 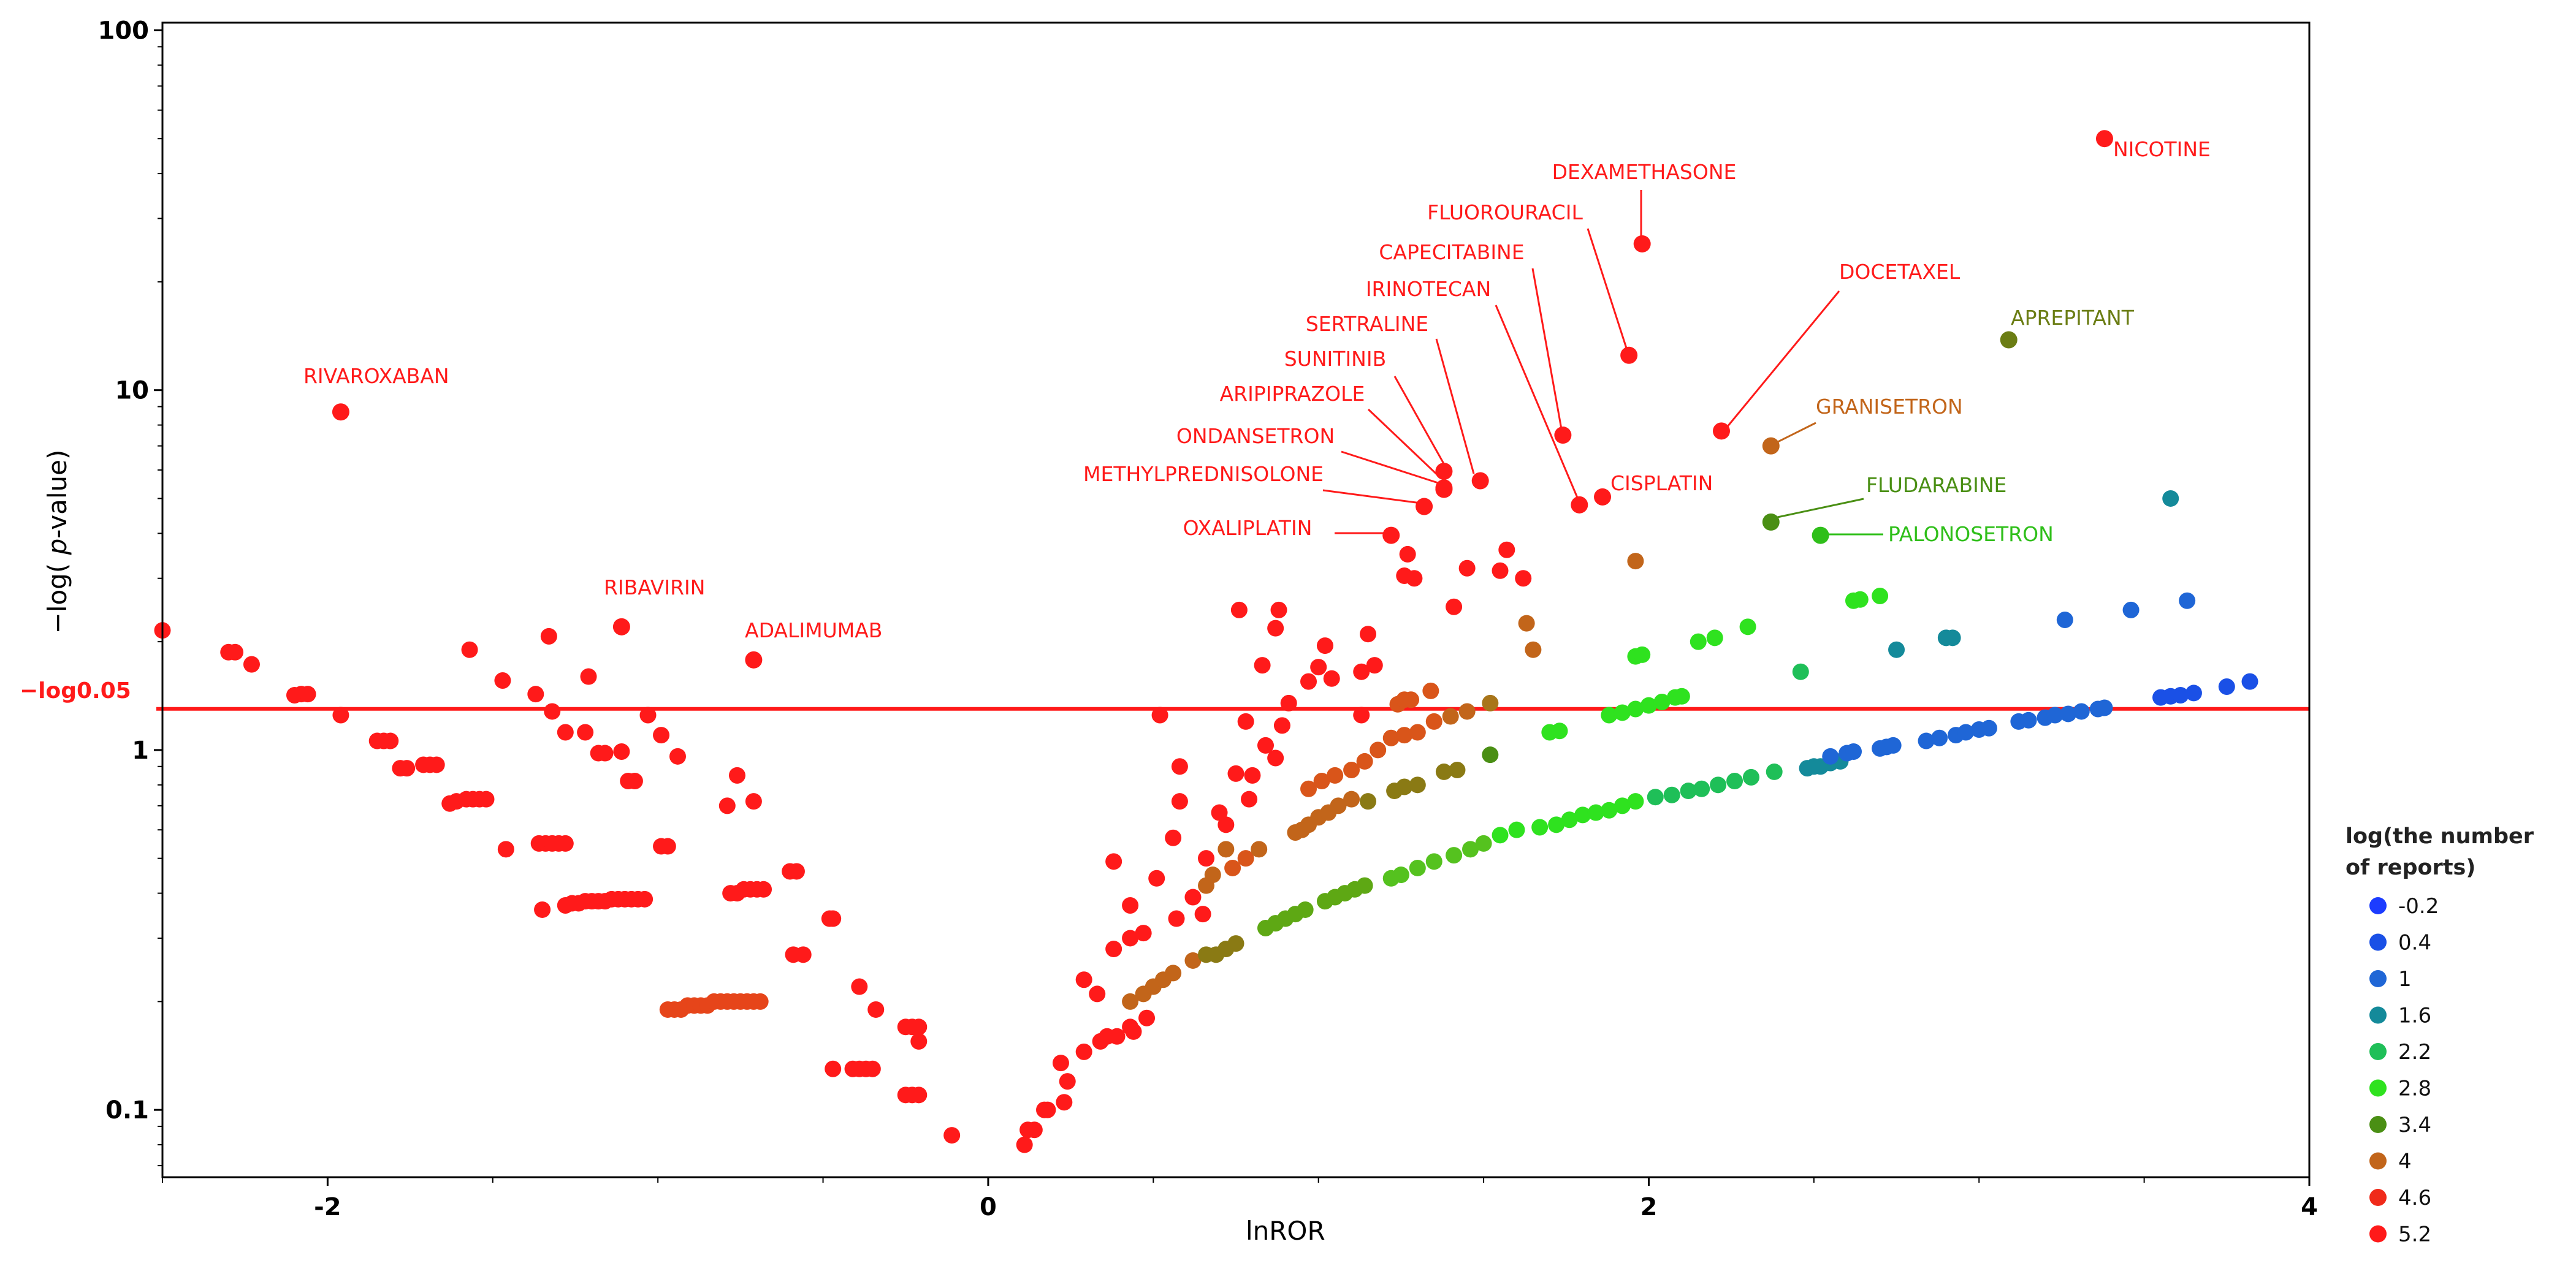 I want to click on point-label: DEXAMETHASONE, so click(x=1644, y=172).